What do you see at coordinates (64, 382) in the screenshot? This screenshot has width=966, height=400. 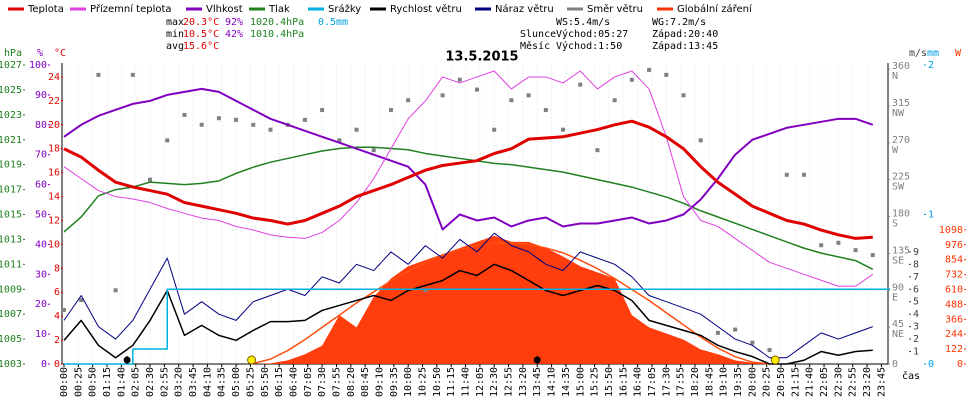 I see `x-tick-label: 00:00` at bounding box center [64, 382].